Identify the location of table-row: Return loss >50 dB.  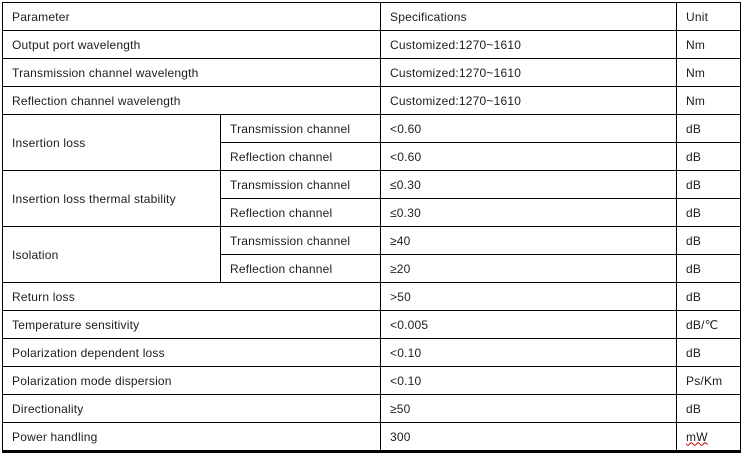
(371, 296).